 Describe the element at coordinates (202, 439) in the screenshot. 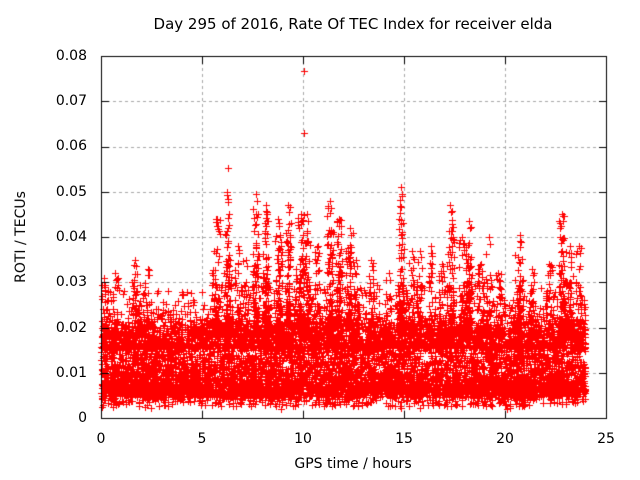

I see `x-tick-label: 5` at that location.